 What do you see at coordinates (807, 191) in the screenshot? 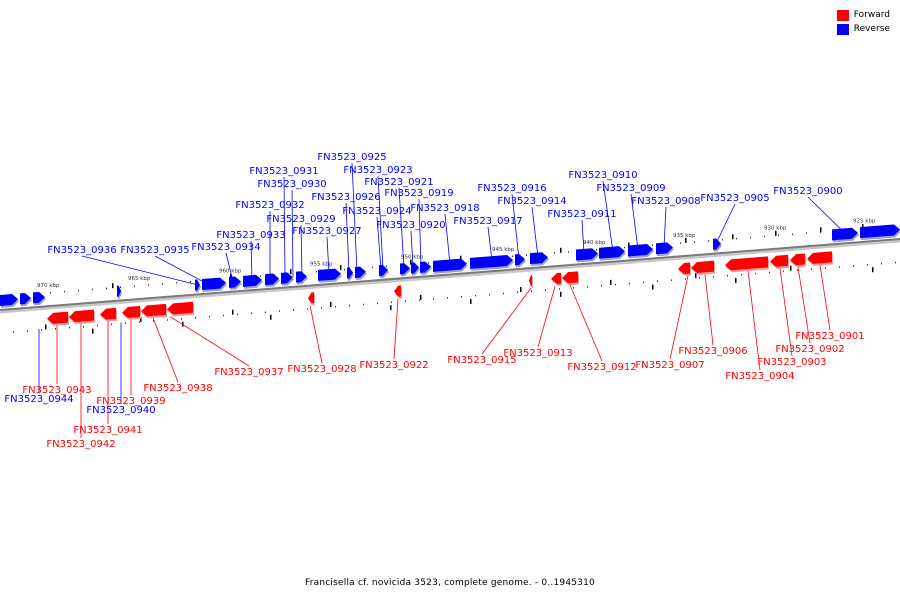
I see `gene-label: FN3523_0900` at bounding box center [807, 191].